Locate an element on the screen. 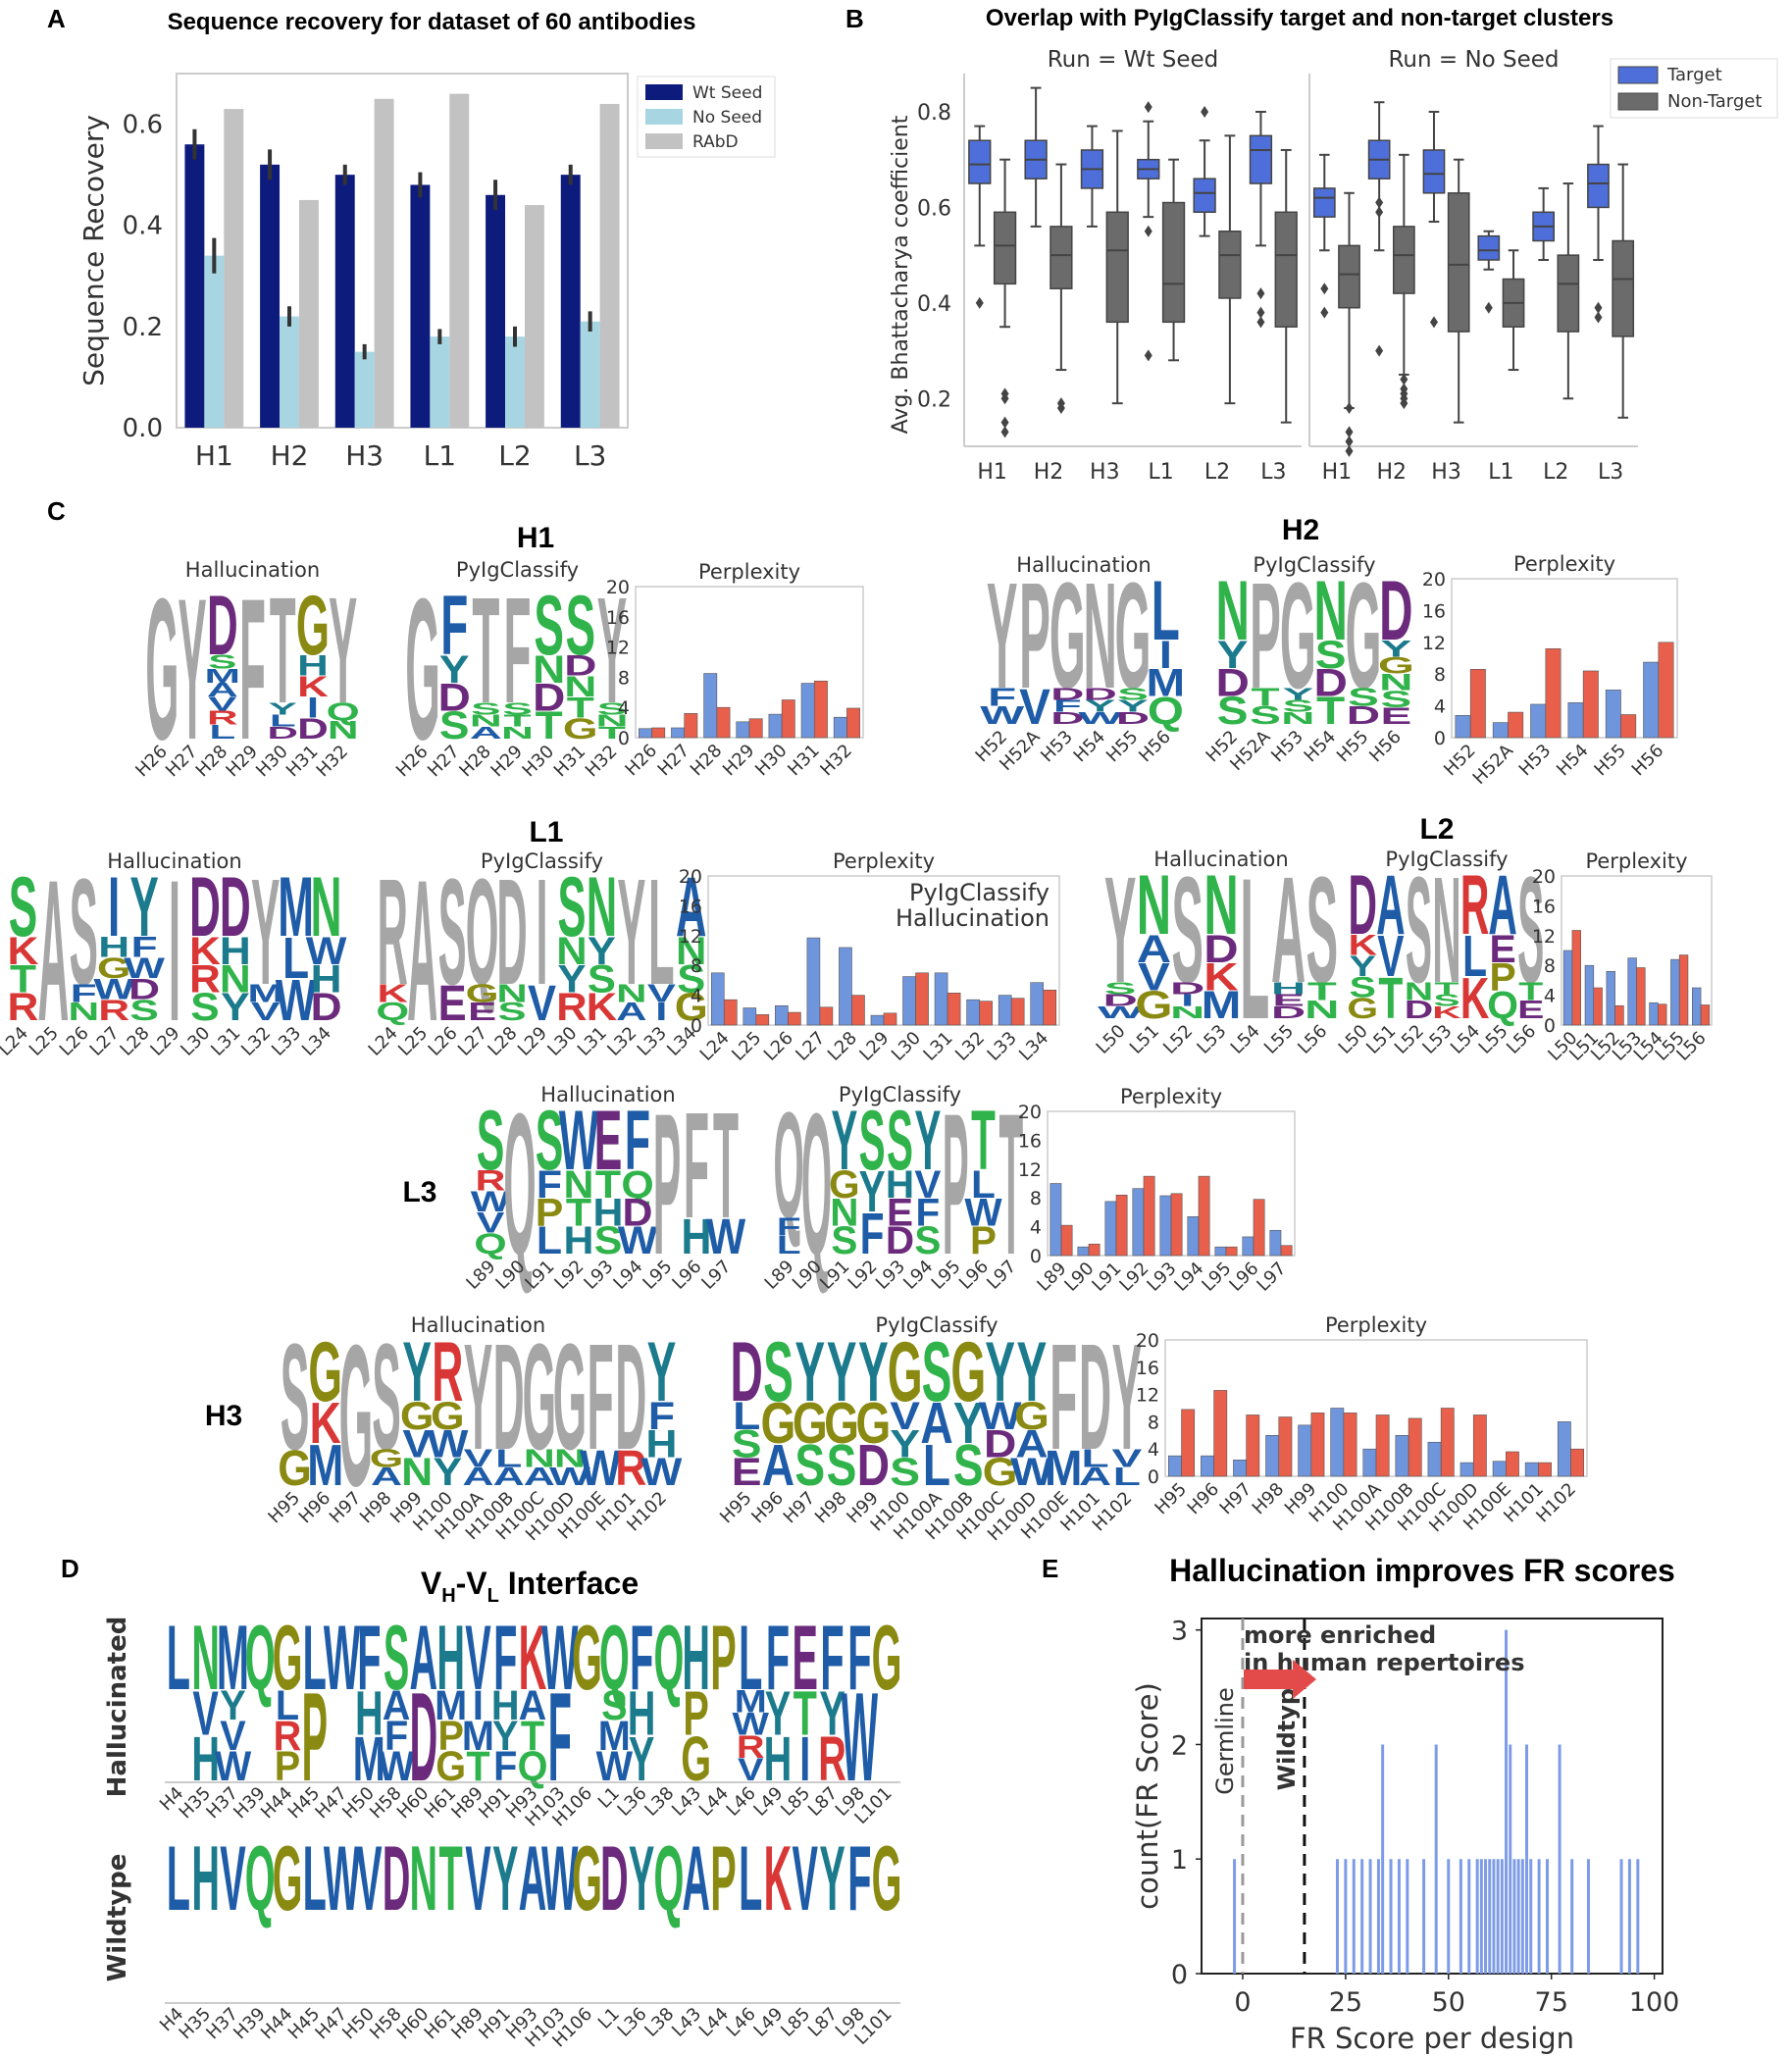  logo-h2-hallucination-letter: F is located at coordinates (1067, 705).